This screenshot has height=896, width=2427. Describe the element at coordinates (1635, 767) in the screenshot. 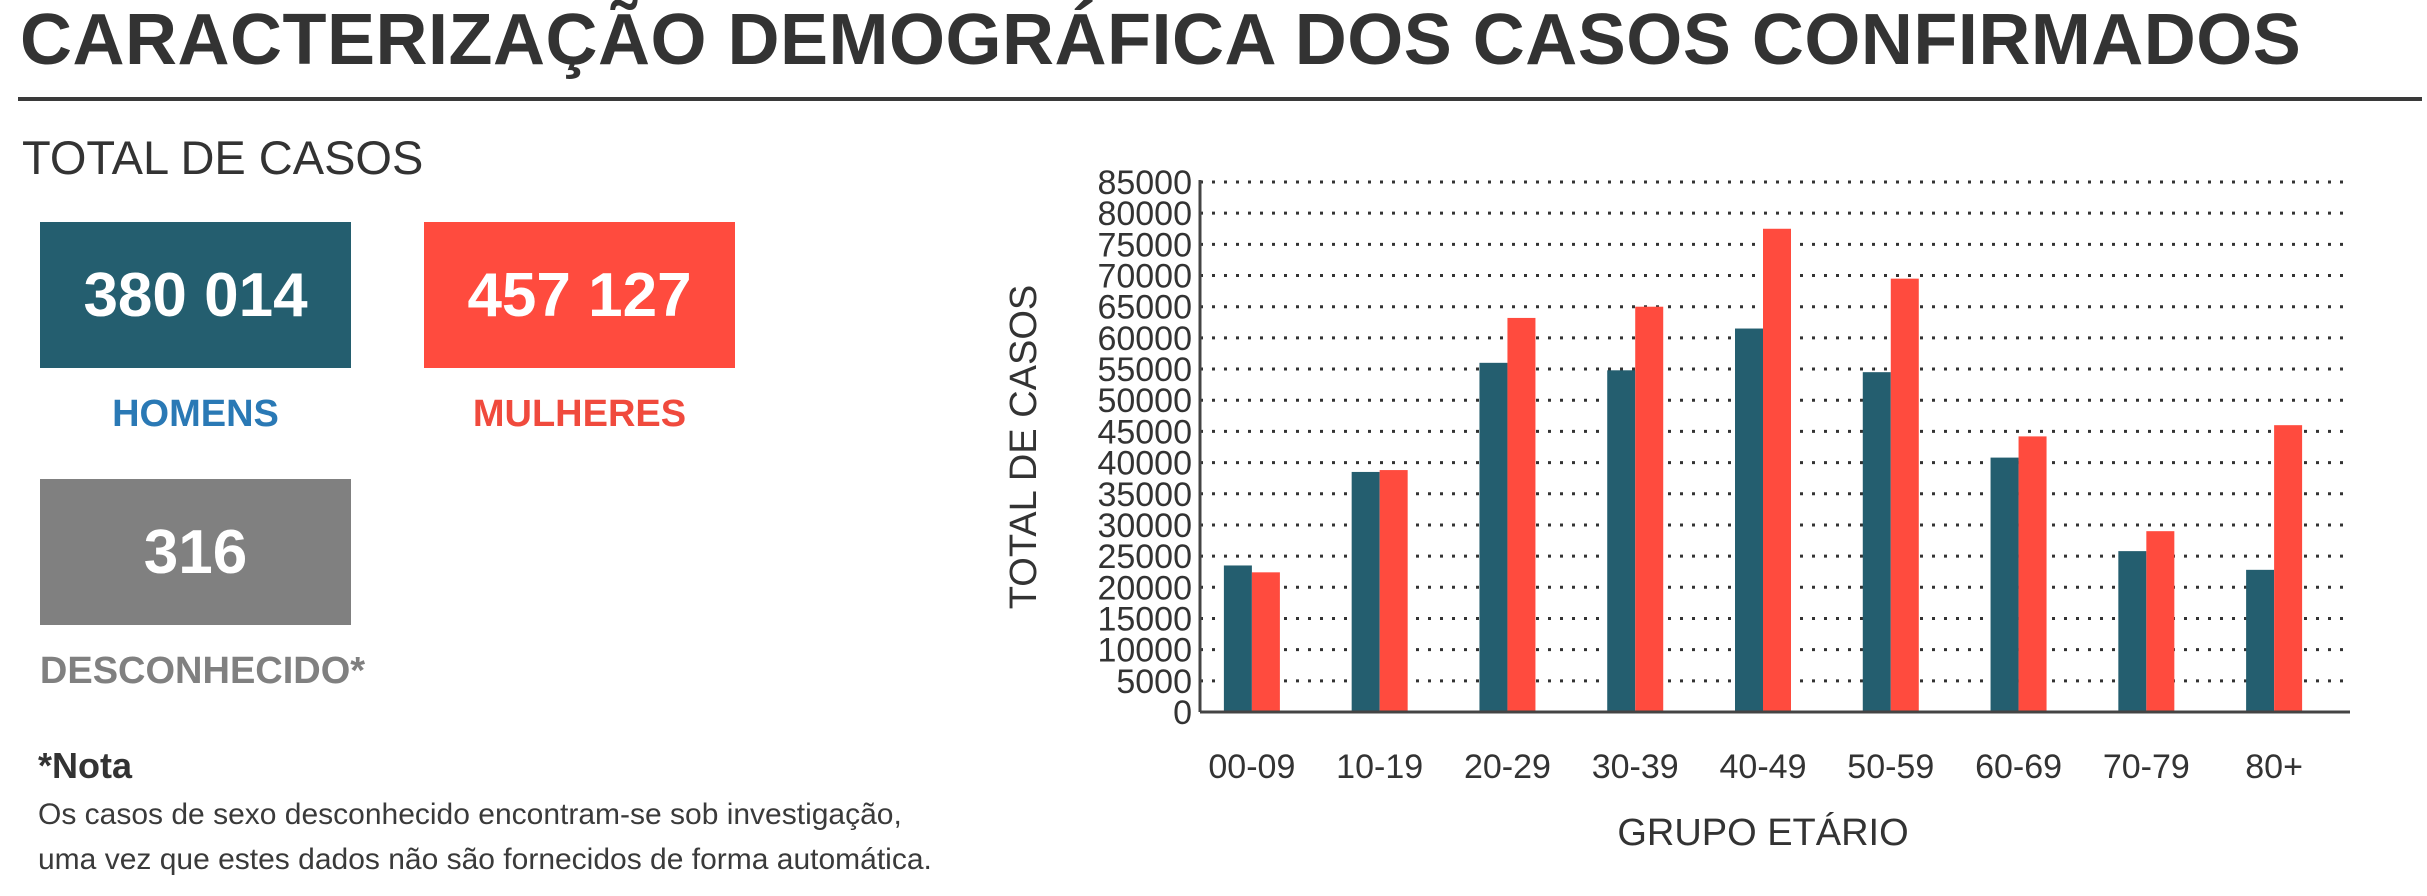

I see `x-tick-label: 30-39` at that location.